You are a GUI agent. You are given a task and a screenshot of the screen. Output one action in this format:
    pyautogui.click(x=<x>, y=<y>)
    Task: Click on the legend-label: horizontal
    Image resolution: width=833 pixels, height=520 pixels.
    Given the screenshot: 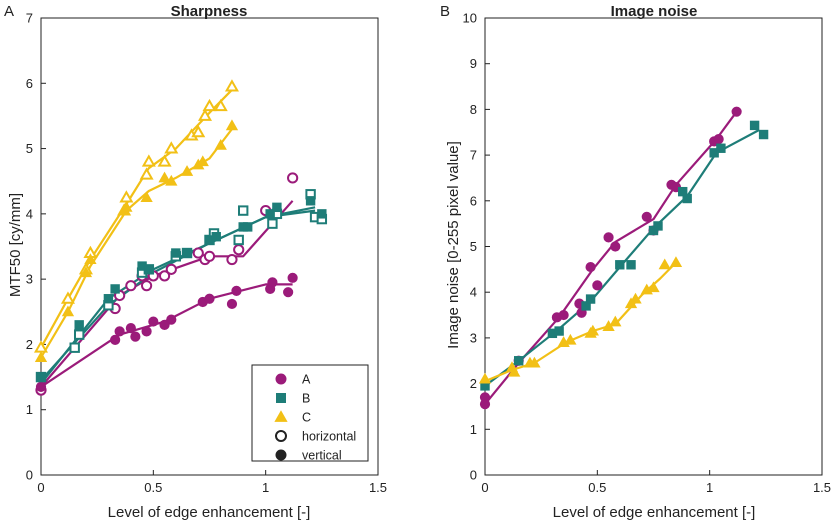 What is the action you would take?
    pyautogui.click(x=329, y=437)
    